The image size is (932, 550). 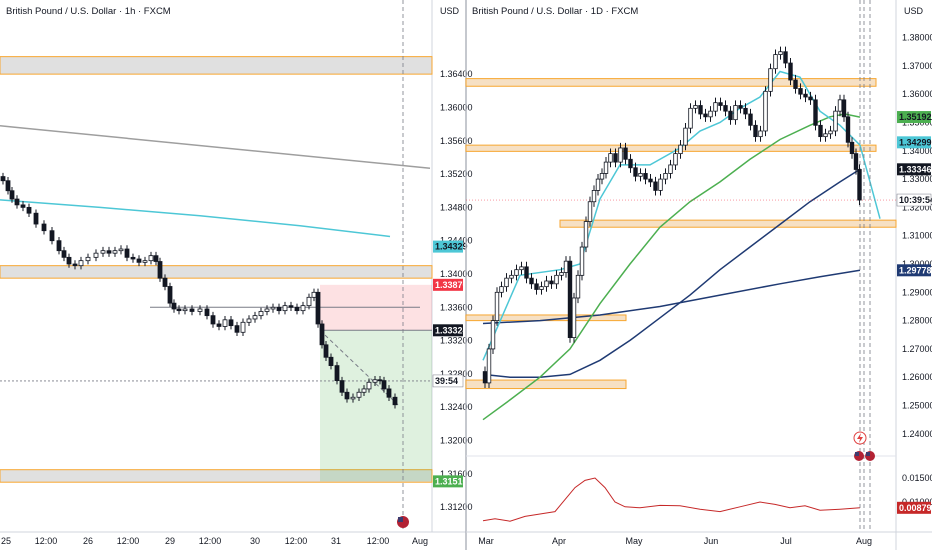 I want to click on right-price-tick: 1.32000, so click(x=917, y=207).